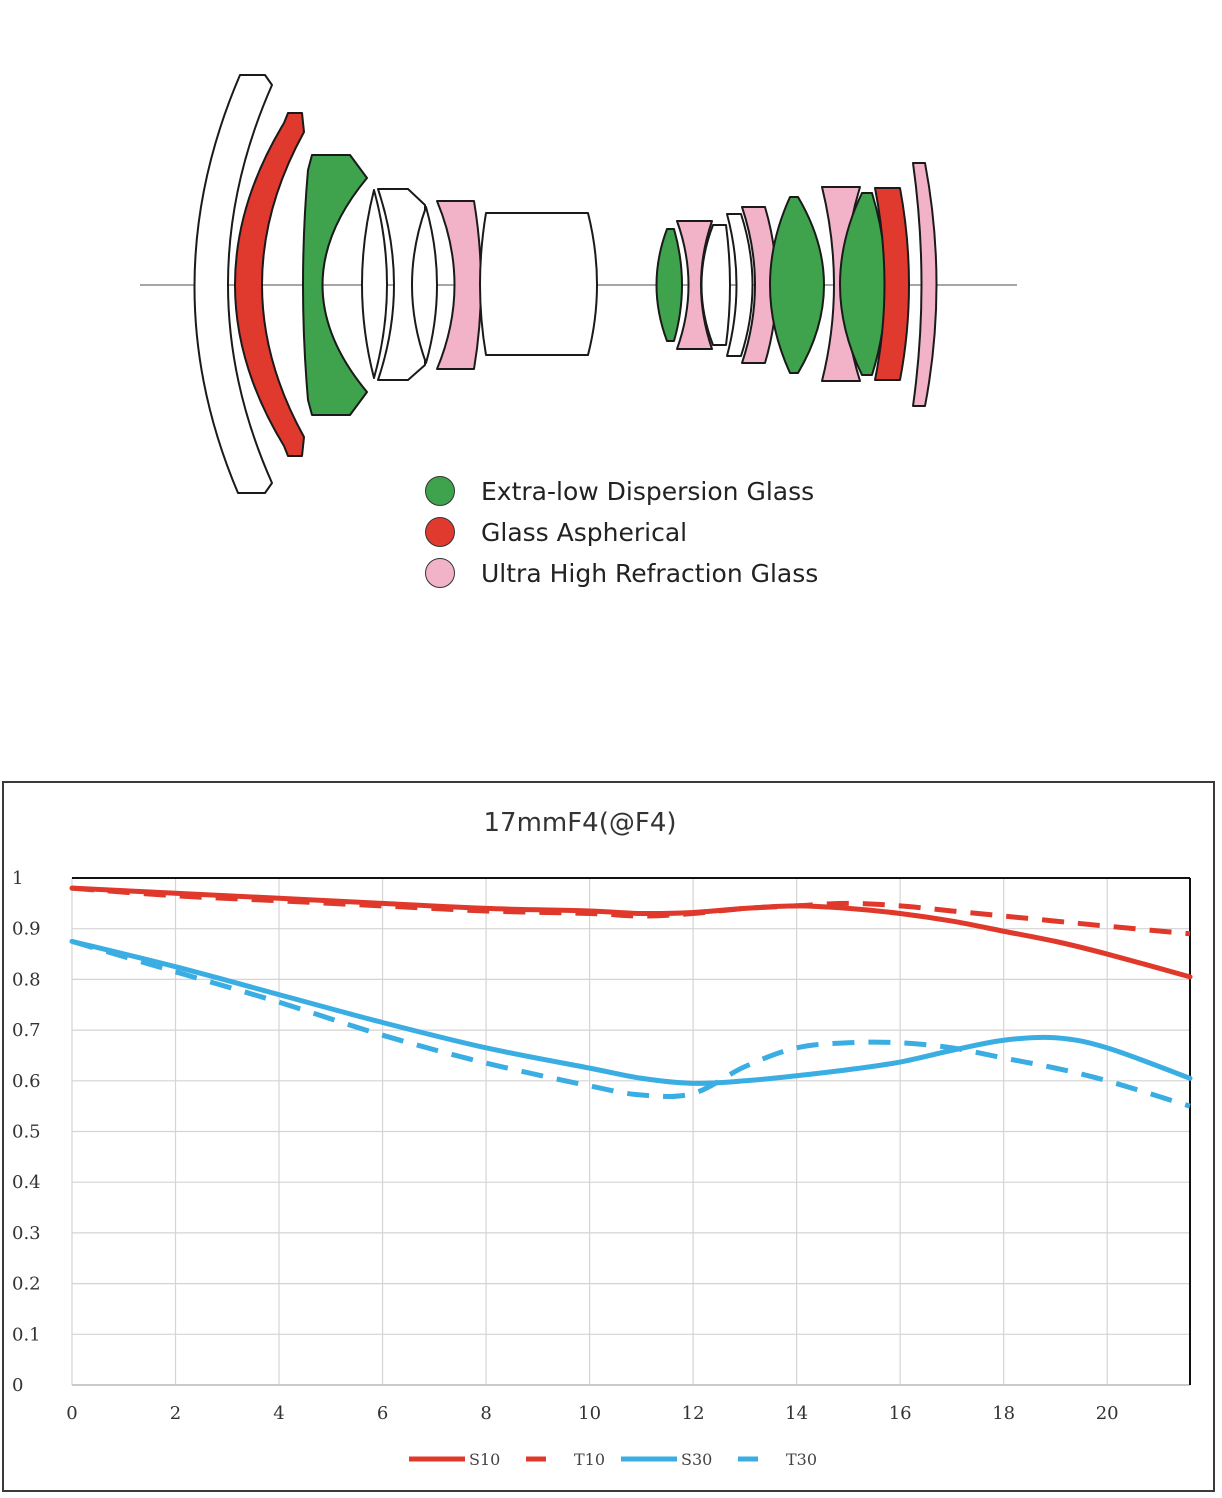 The image size is (1222, 1498). What do you see at coordinates (335, 285) in the screenshot?
I see `lens-element-3-ed` at bounding box center [335, 285].